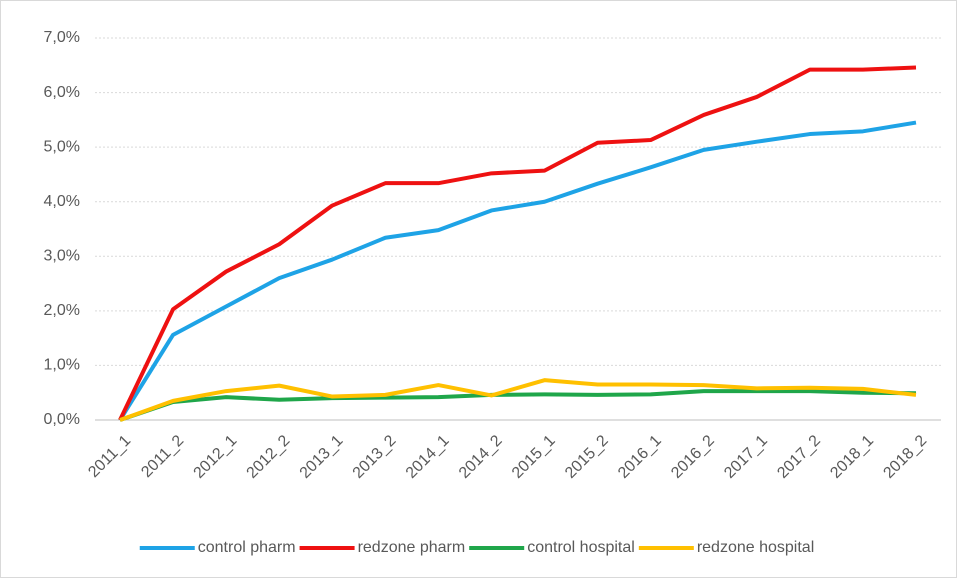  I want to click on y-tick-label: 5,0%, so click(62, 146).